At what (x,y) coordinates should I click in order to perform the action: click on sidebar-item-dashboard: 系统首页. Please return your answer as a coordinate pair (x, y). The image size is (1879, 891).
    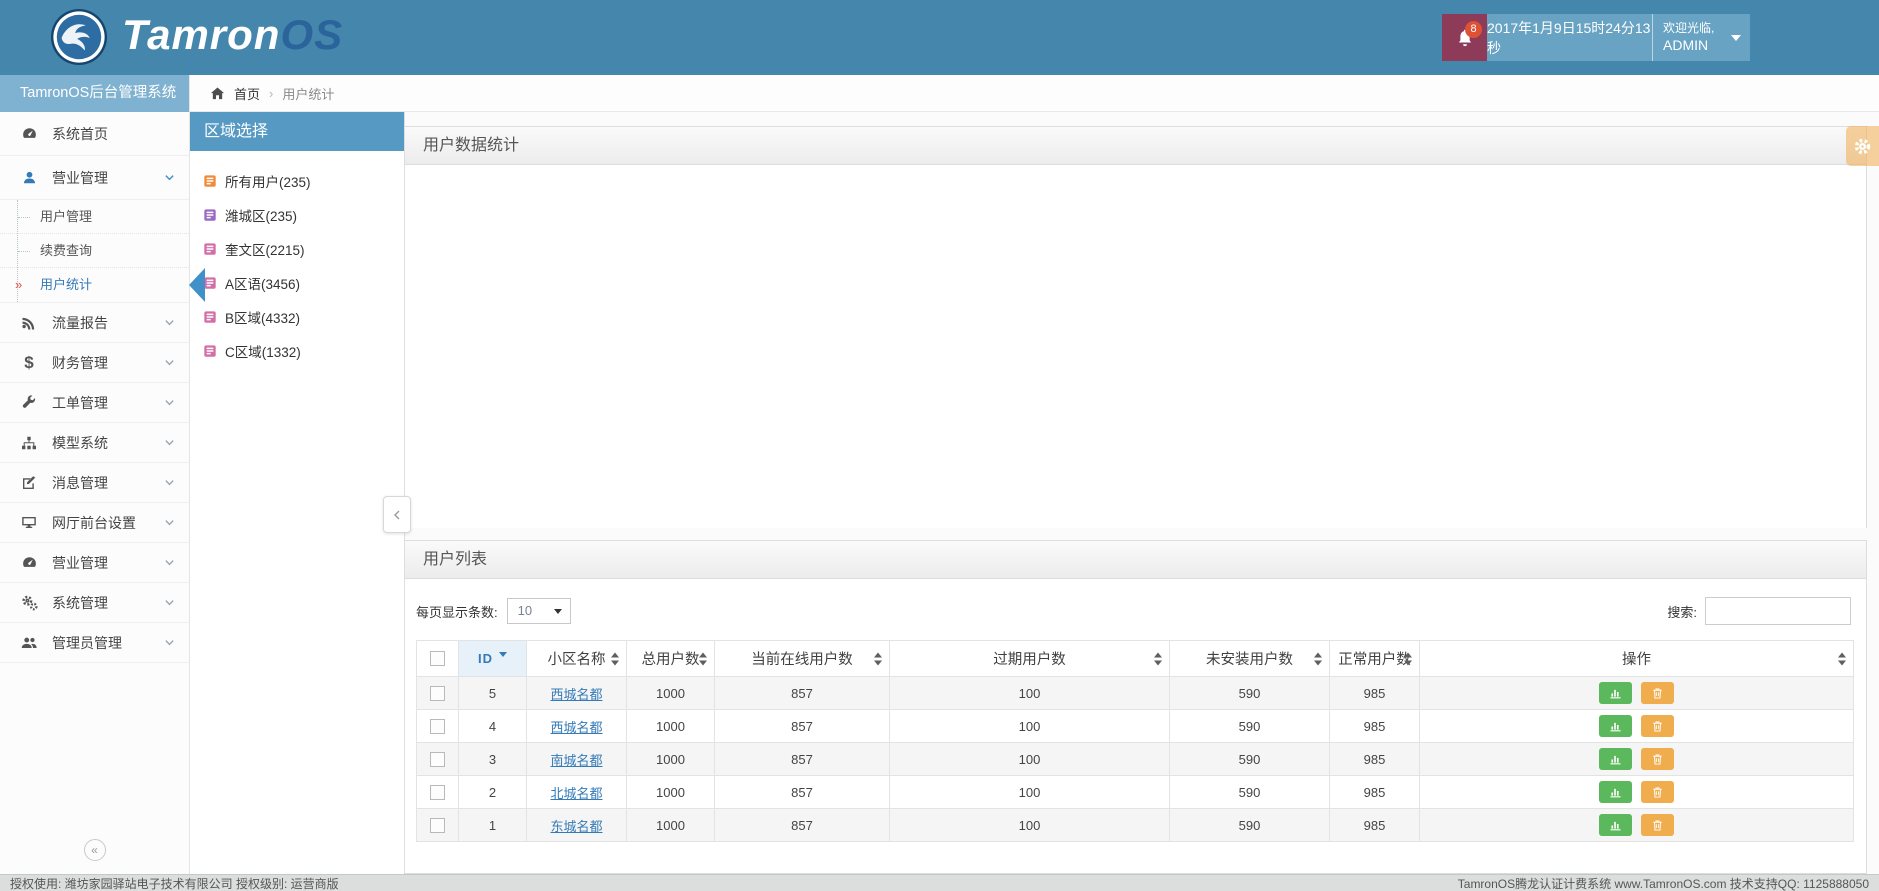
    Looking at the image, I should click on (94, 134).